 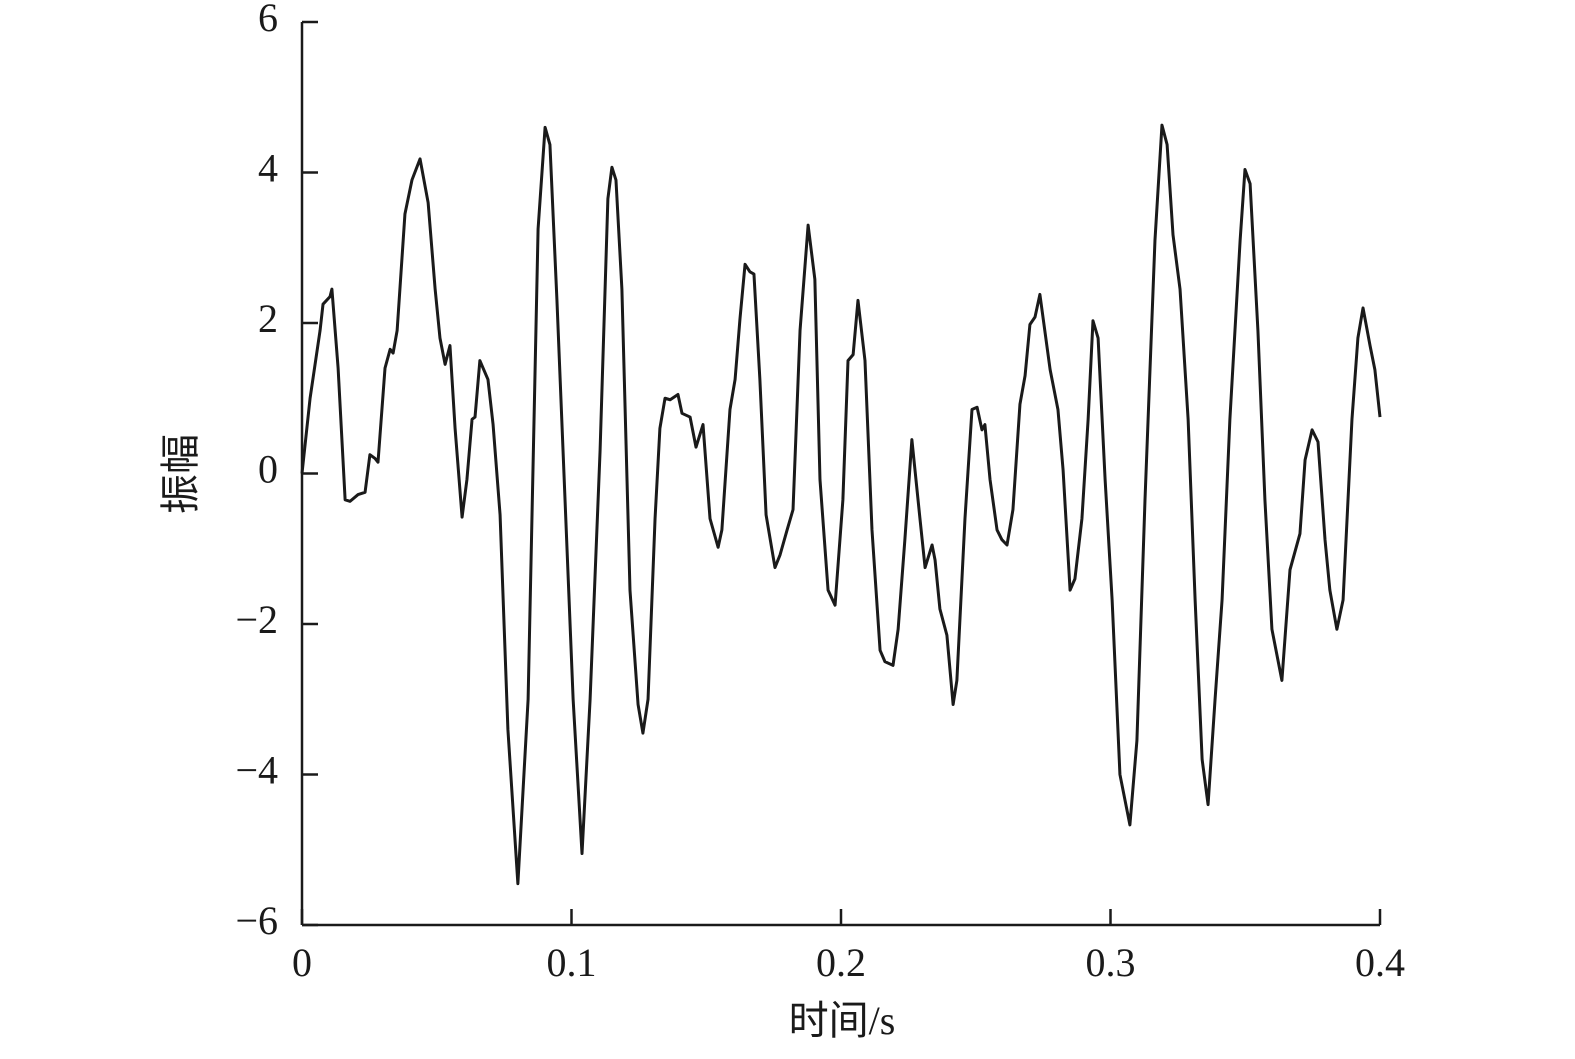 What do you see at coordinates (1380, 962) in the screenshot?
I see `x-tick-label: 0.4` at bounding box center [1380, 962].